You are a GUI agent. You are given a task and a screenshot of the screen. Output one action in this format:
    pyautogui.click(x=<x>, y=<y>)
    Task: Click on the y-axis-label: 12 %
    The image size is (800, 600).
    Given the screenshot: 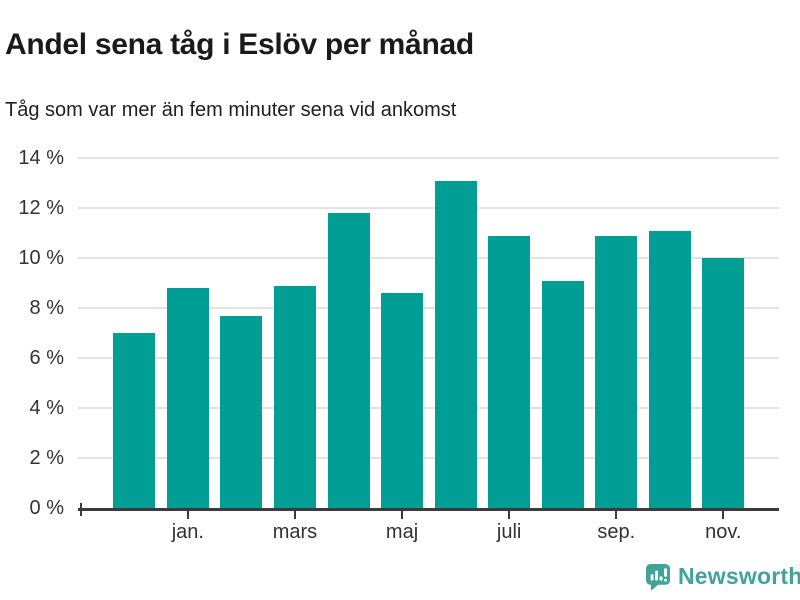 What is the action you would take?
    pyautogui.click(x=41, y=208)
    